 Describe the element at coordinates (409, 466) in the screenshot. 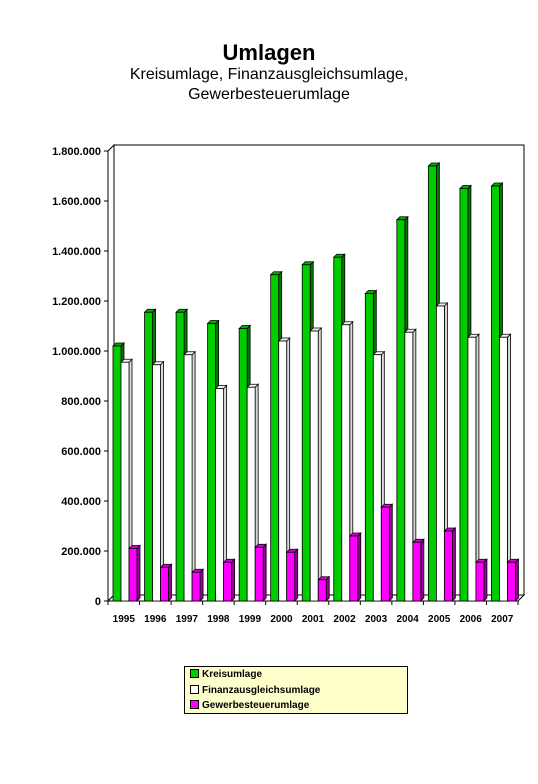

I see `bar-finanzausgleichsumlage-2004` at that location.